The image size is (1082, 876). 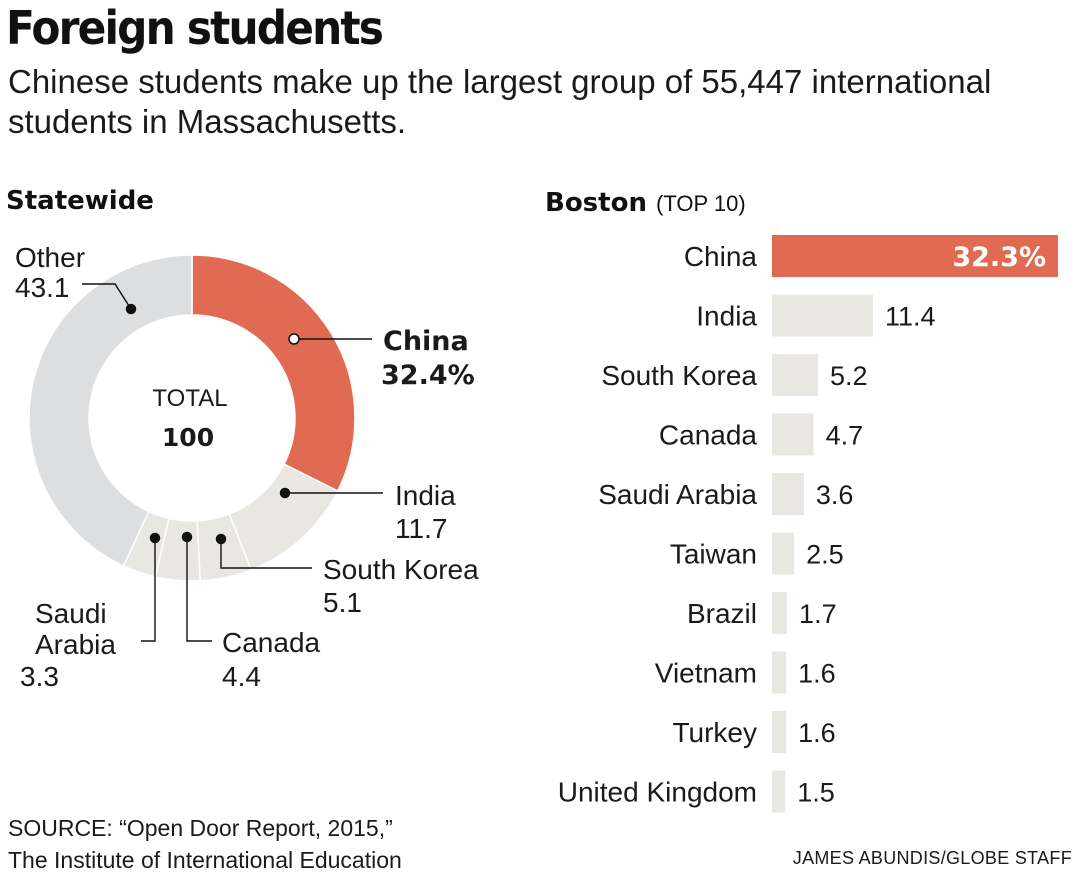 I want to click on bar-label-saudi-arabia: Saudi Arabia, so click(x=677, y=494).